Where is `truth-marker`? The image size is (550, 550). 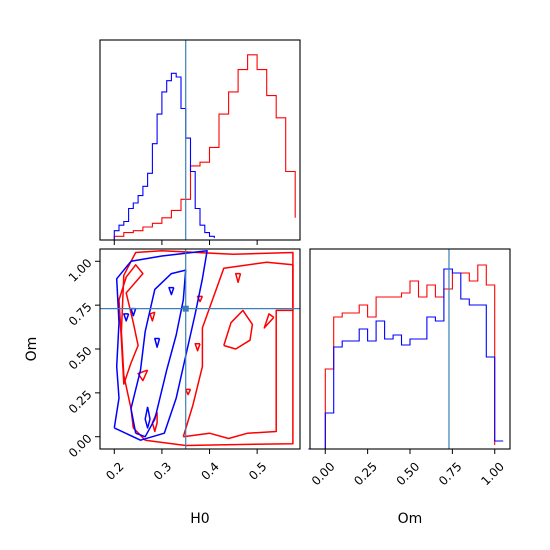 truth-marker is located at coordinates (185, 308).